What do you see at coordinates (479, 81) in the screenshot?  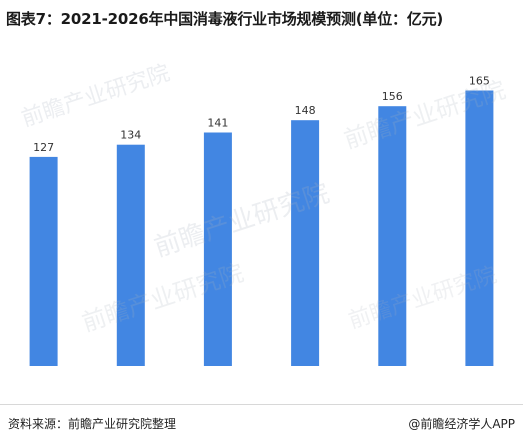 I see `data-label-2026: 165` at bounding box center [479, 81].